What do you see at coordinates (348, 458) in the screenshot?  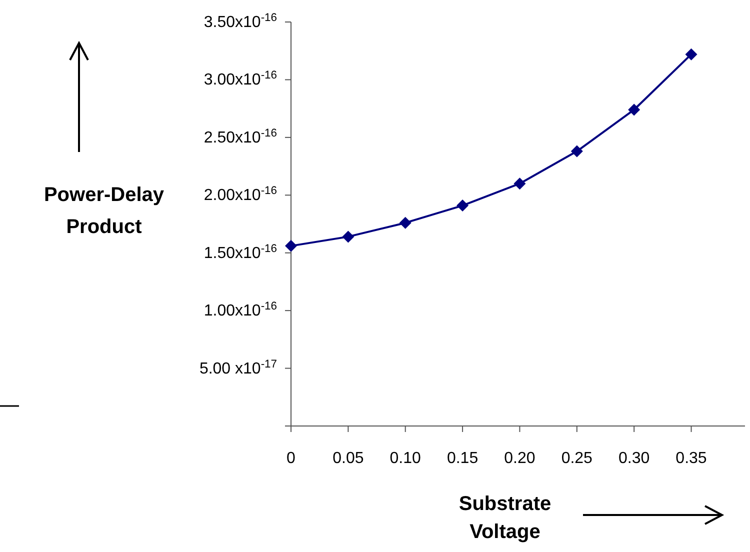 I see `x-tick-label: 0.05` at bounding box center [348, 458].